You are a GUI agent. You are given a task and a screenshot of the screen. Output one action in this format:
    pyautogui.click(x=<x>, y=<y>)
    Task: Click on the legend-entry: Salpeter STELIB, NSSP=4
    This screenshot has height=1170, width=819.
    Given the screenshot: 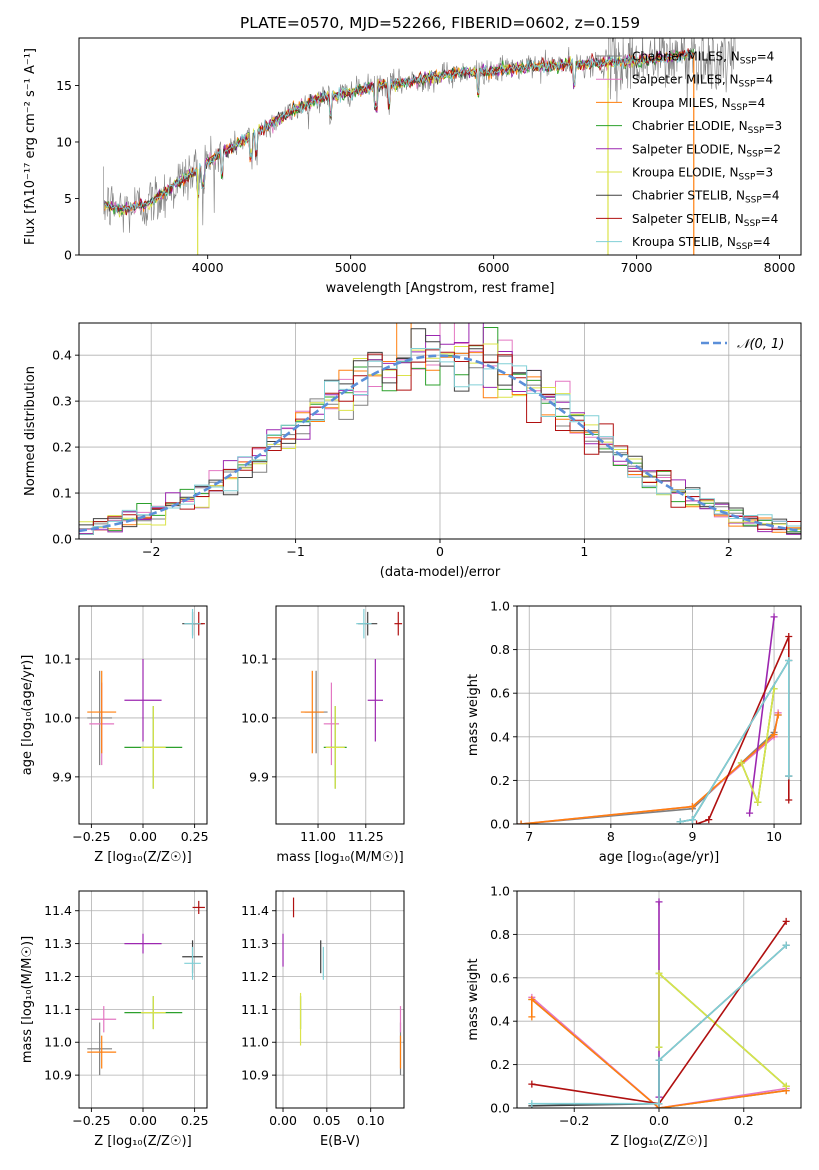 What is the action you would take?
    pyautogui.click(x=705, y=220)
    